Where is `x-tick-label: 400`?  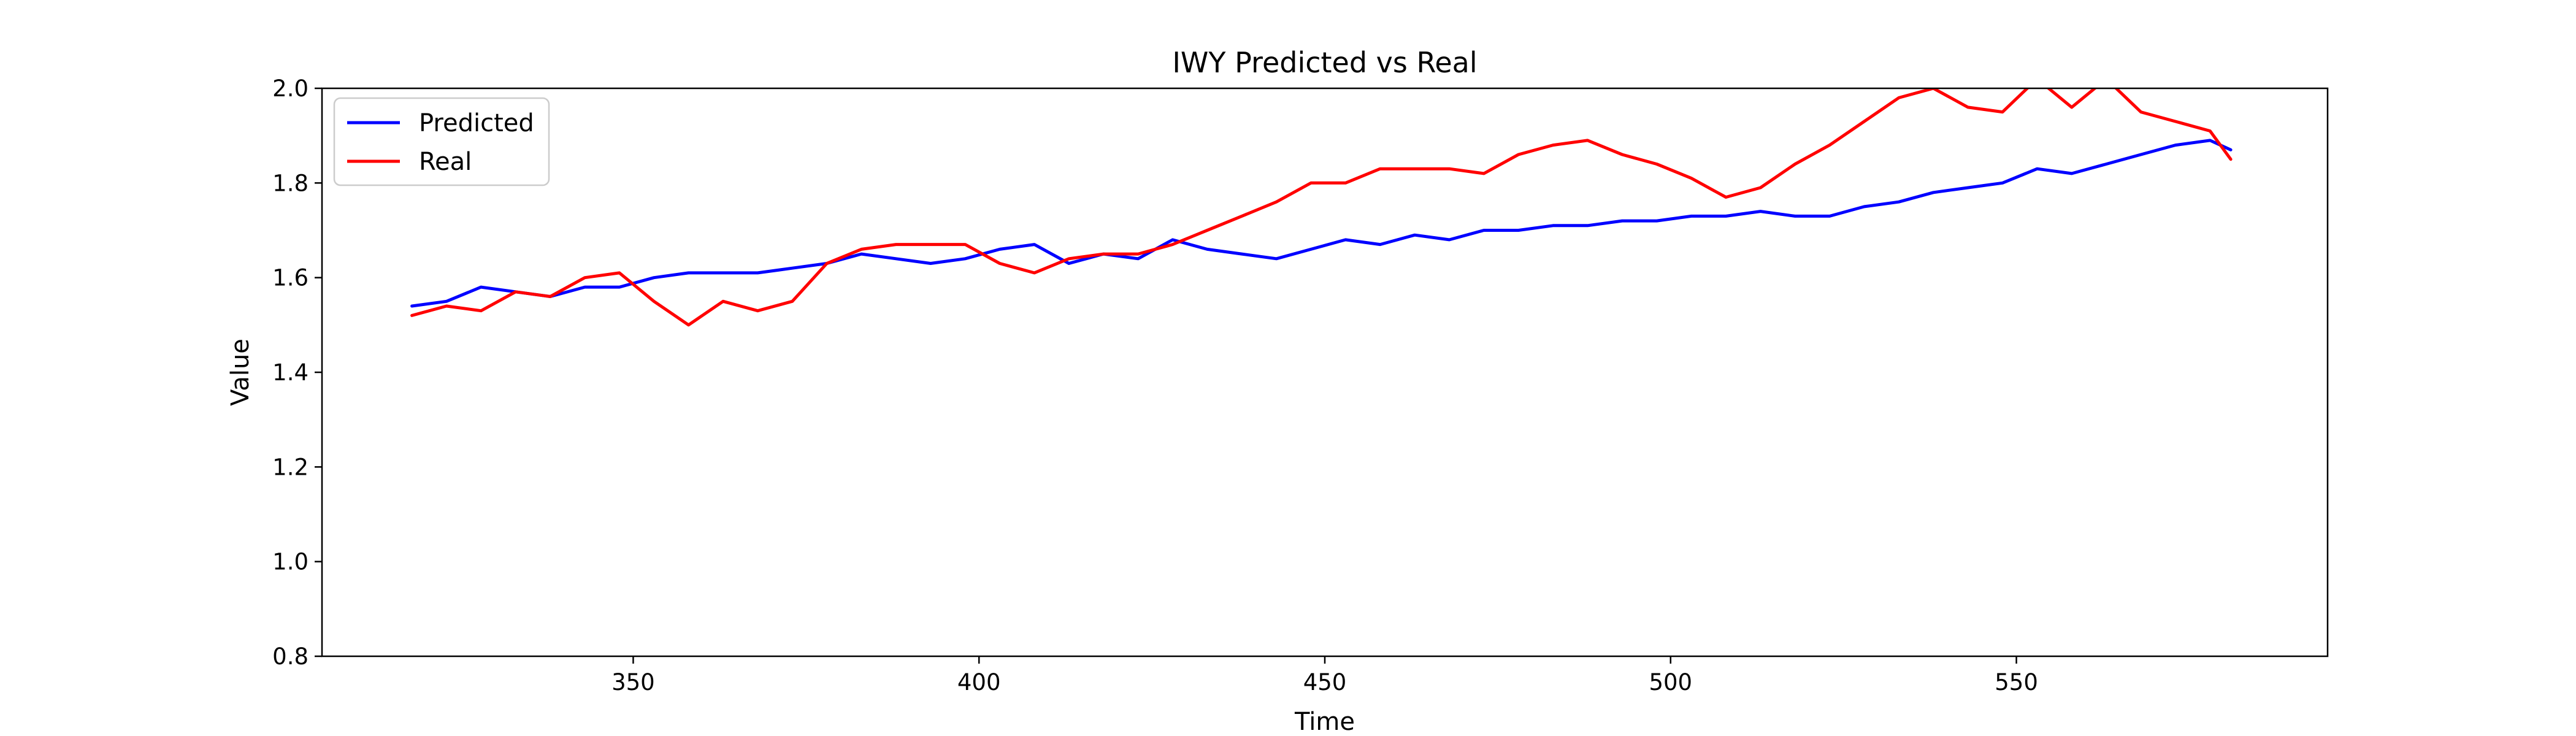
x-tick-label: 400 is located at coordinates (979, 682).